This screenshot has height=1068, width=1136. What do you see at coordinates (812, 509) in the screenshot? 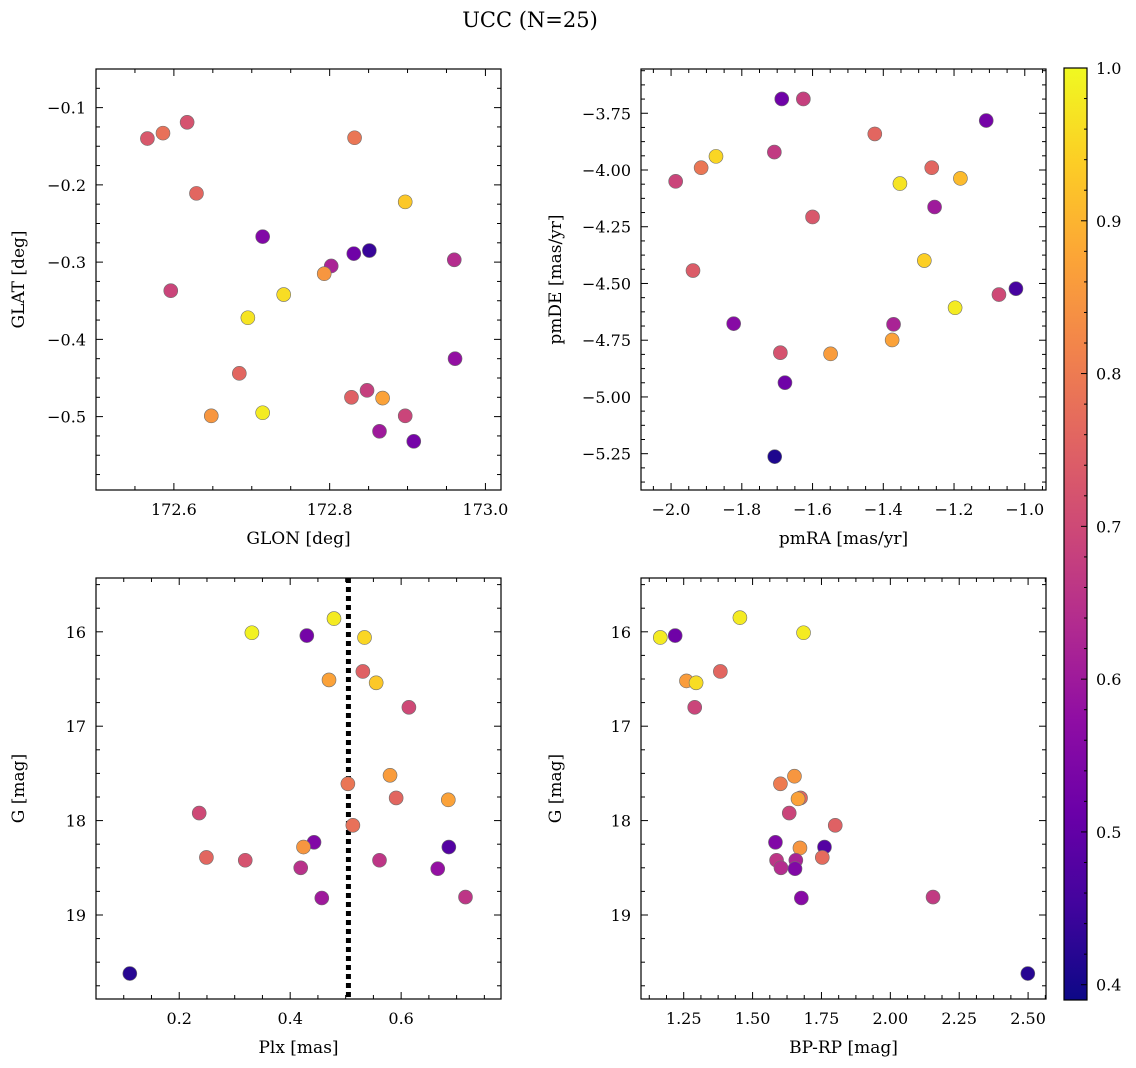
I see `x-tick-label: −1.6` at bounding box center [812, 509].